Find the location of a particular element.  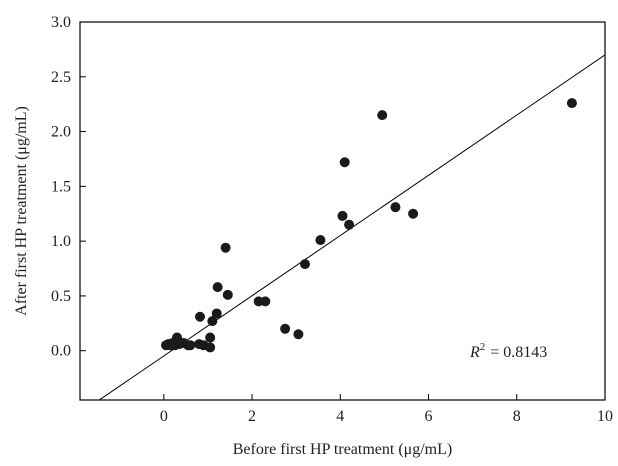

r-squared-value: = 0.8143 is located at coordinates (518, 352).